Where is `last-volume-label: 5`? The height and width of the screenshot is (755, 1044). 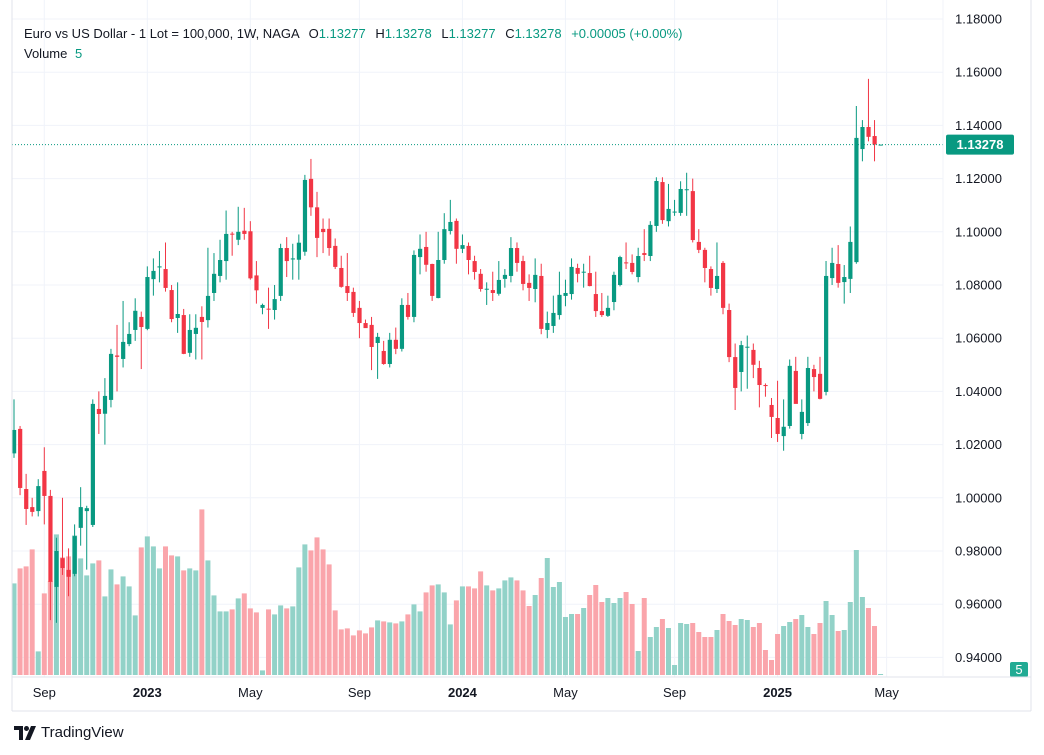
last-volume-label: 5 is located at coordinates (1018, 669).